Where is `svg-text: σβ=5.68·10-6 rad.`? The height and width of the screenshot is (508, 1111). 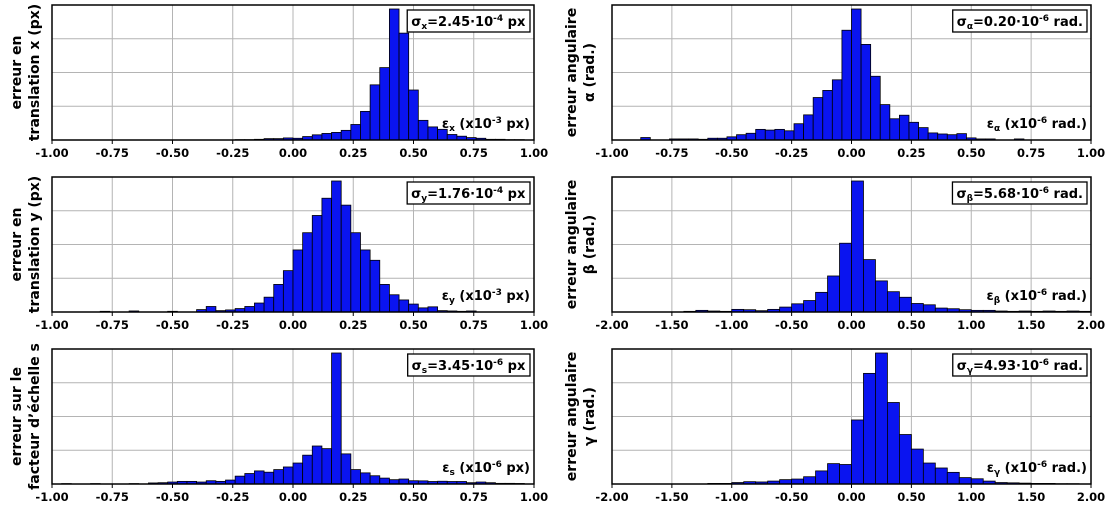
svg-text: σβ=5.68·10-6 rad. is located at coordinates (1019, 195).